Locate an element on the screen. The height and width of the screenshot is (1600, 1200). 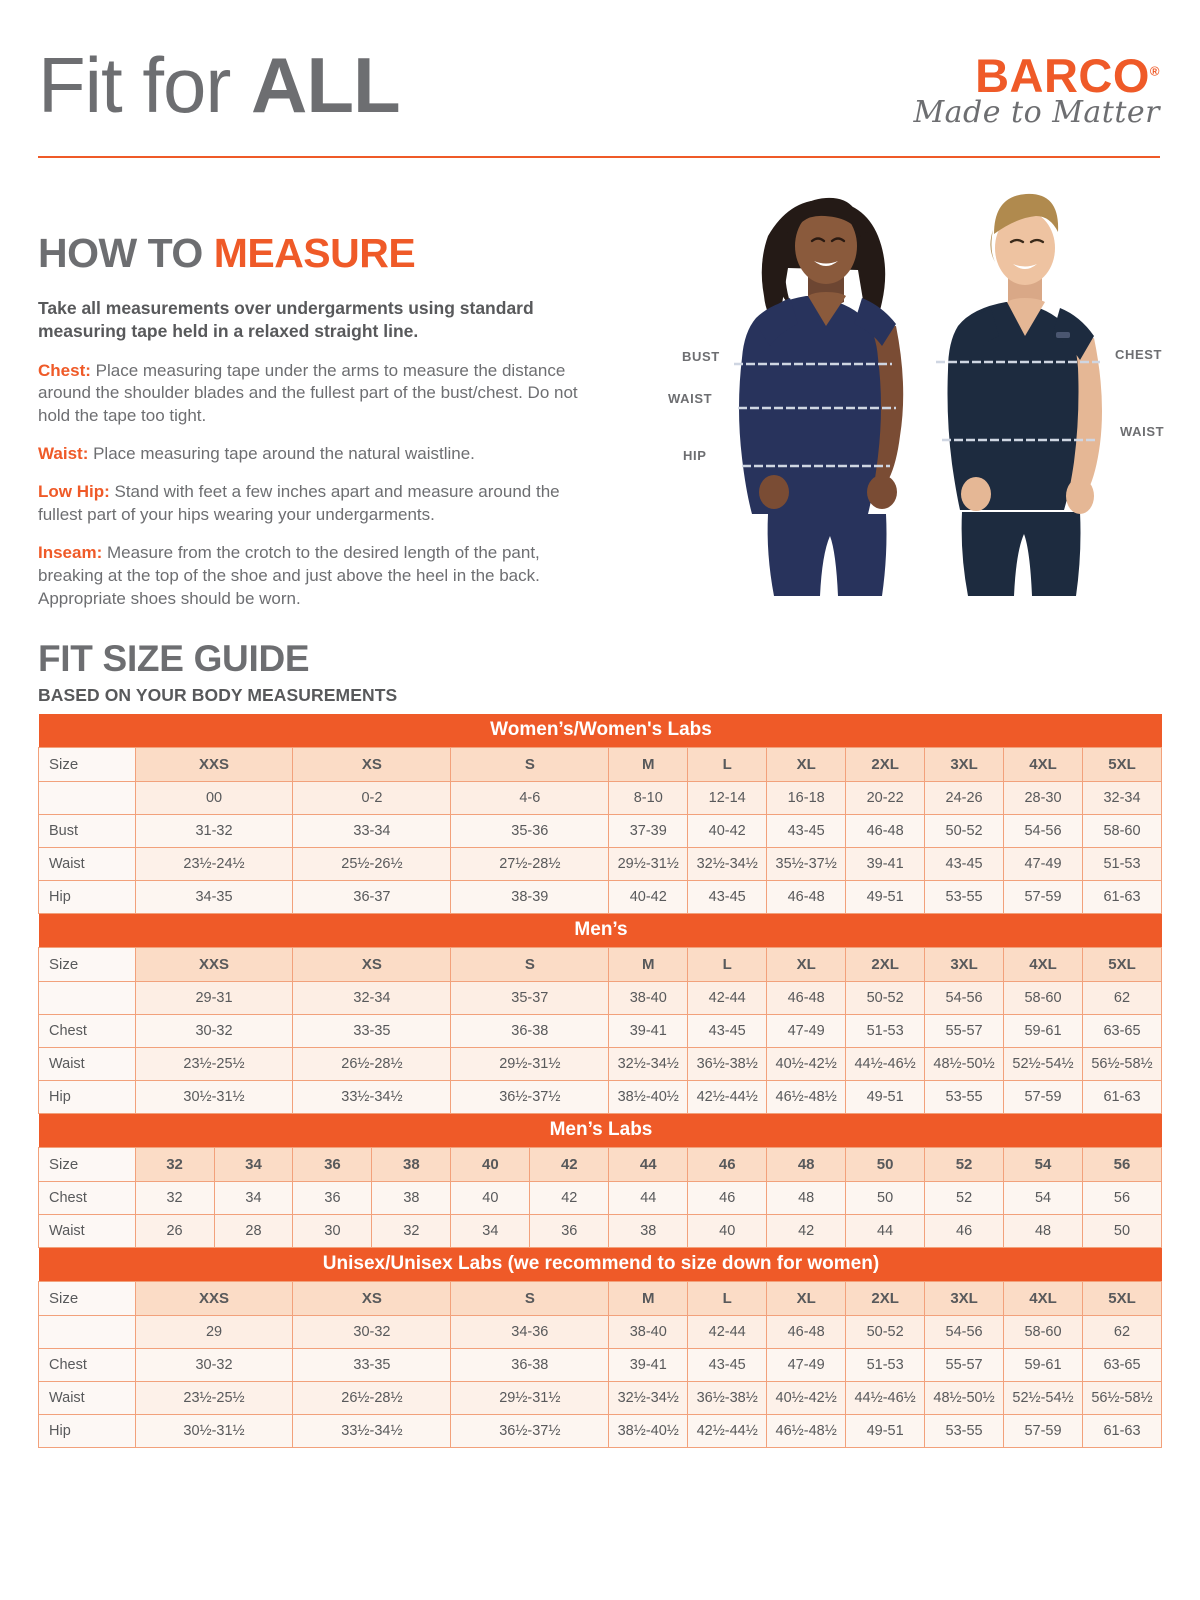
table-data-cell: 38 is located at coordinates (648, 1231).